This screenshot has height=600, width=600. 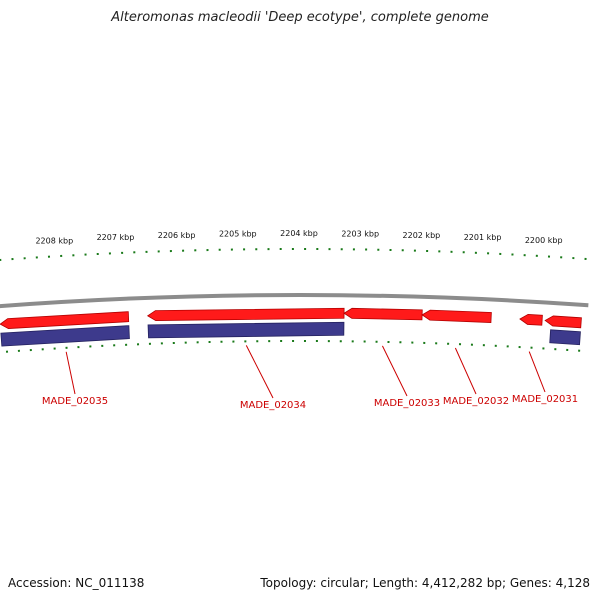 I want to click on tick-label: 2205 kbp, so click(x=238, y=233).